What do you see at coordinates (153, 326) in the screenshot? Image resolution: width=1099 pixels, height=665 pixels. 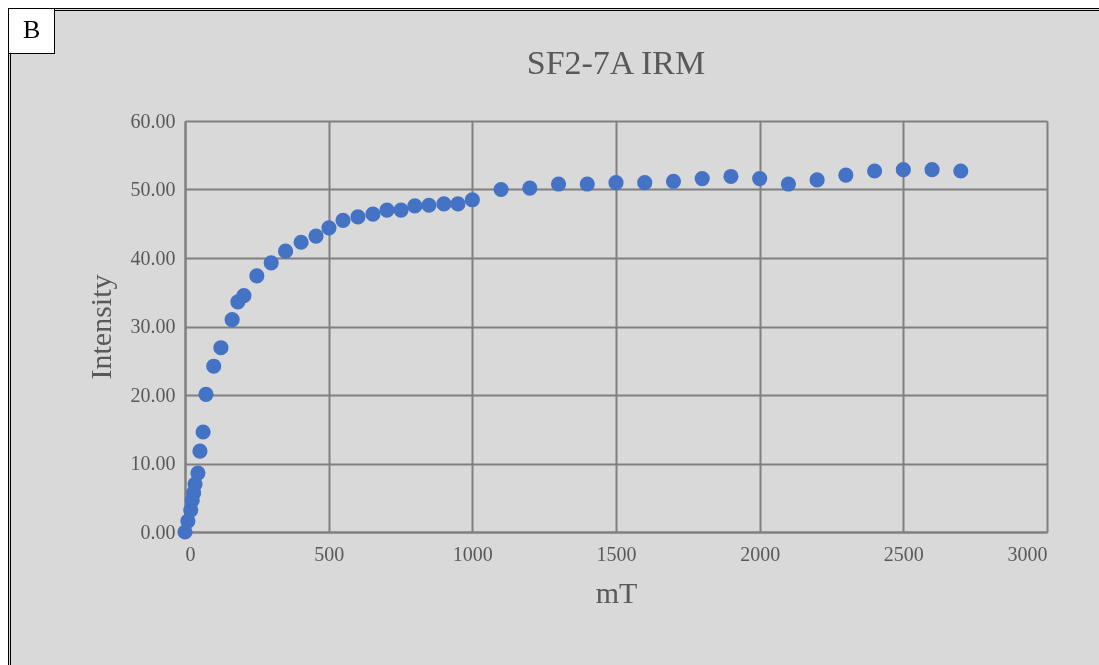 I see `y-tick-label: 30.00` at bounding box center [153, 326].